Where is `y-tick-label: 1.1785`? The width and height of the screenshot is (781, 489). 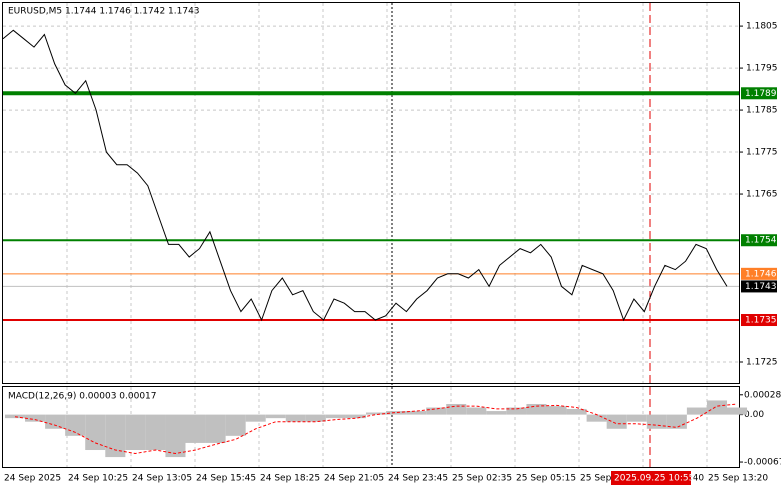
y-tick-label: 1.1785 is located at coordinates (762, 111).